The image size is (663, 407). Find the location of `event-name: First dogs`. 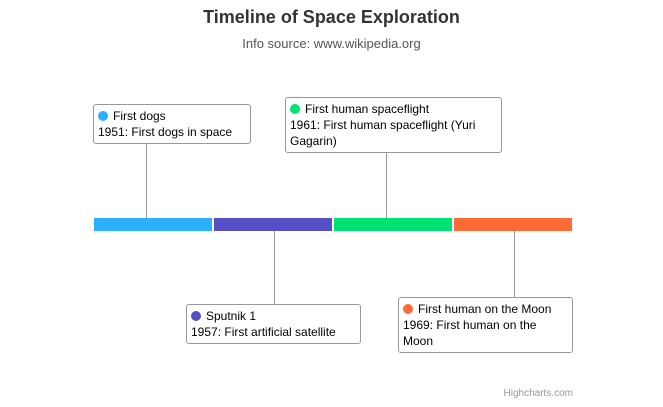

event-name: First dogs is located at coordinates (139, 116).